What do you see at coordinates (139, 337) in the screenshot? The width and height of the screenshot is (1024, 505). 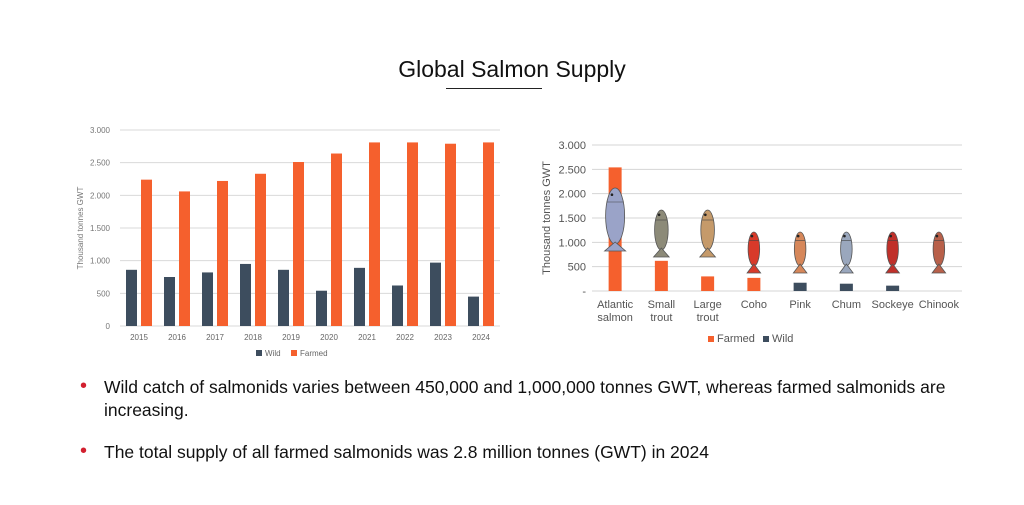 I see `x-tick-label: 2015` at bounding box center [139, 337].